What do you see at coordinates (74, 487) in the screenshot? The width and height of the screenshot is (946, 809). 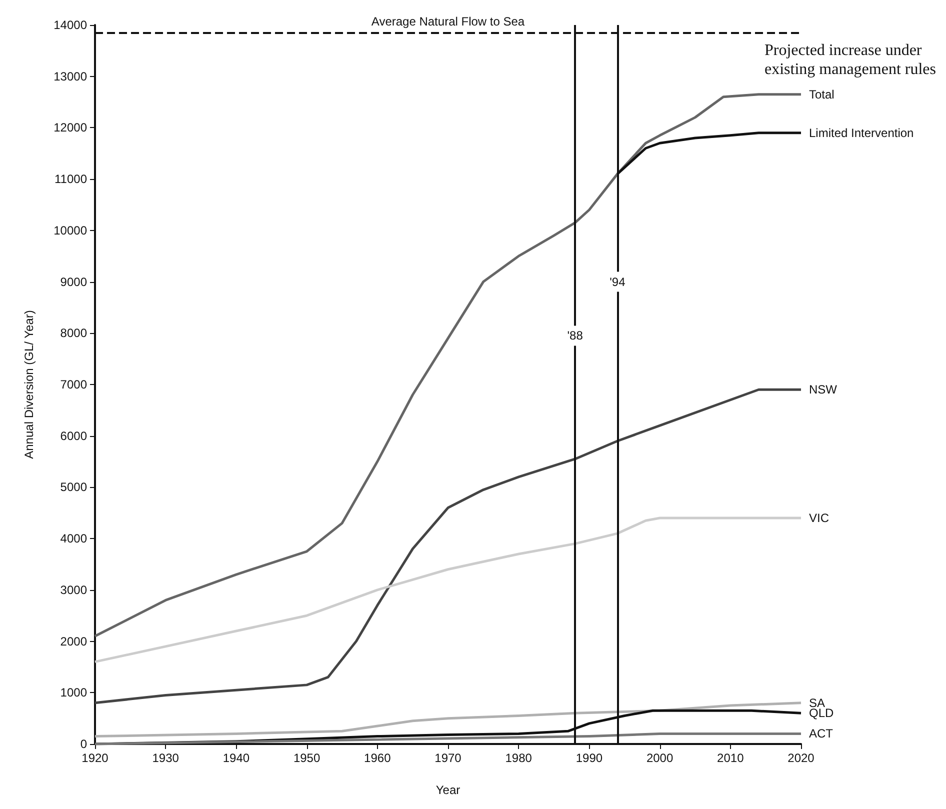 I see `y-tick-label: 5000` at bounding box center [74, 487].